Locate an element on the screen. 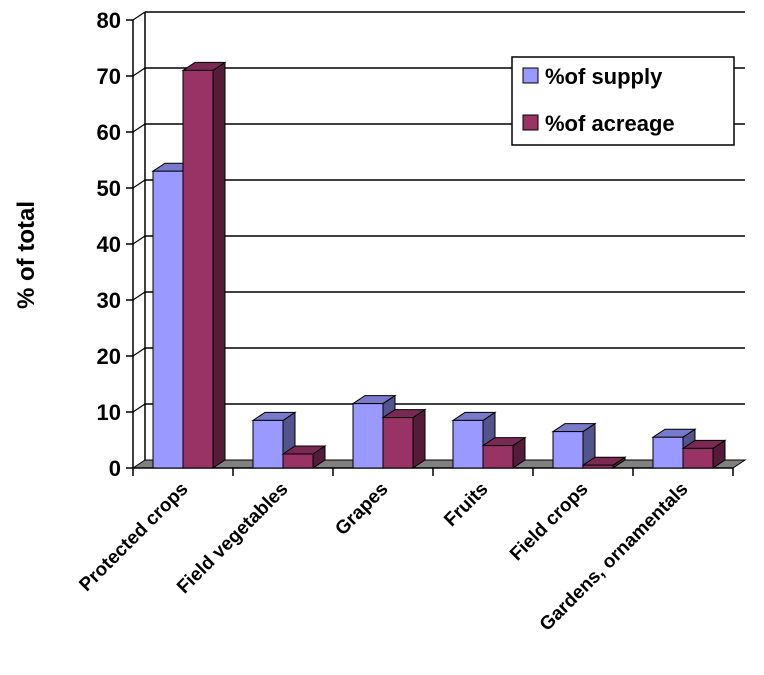 The height and width of the screenshot is (675, 764). legend-swatch-supply is located at coordinates (530, 75).